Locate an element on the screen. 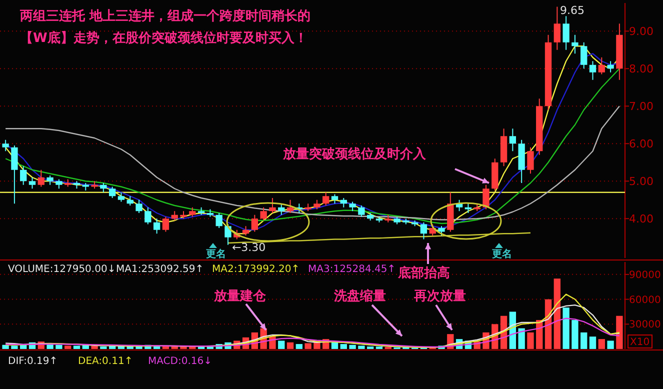 This screenshot has height=389, width=663. annotation: 放量突破颈线位及时介入 is located at coordinates (354, 154).